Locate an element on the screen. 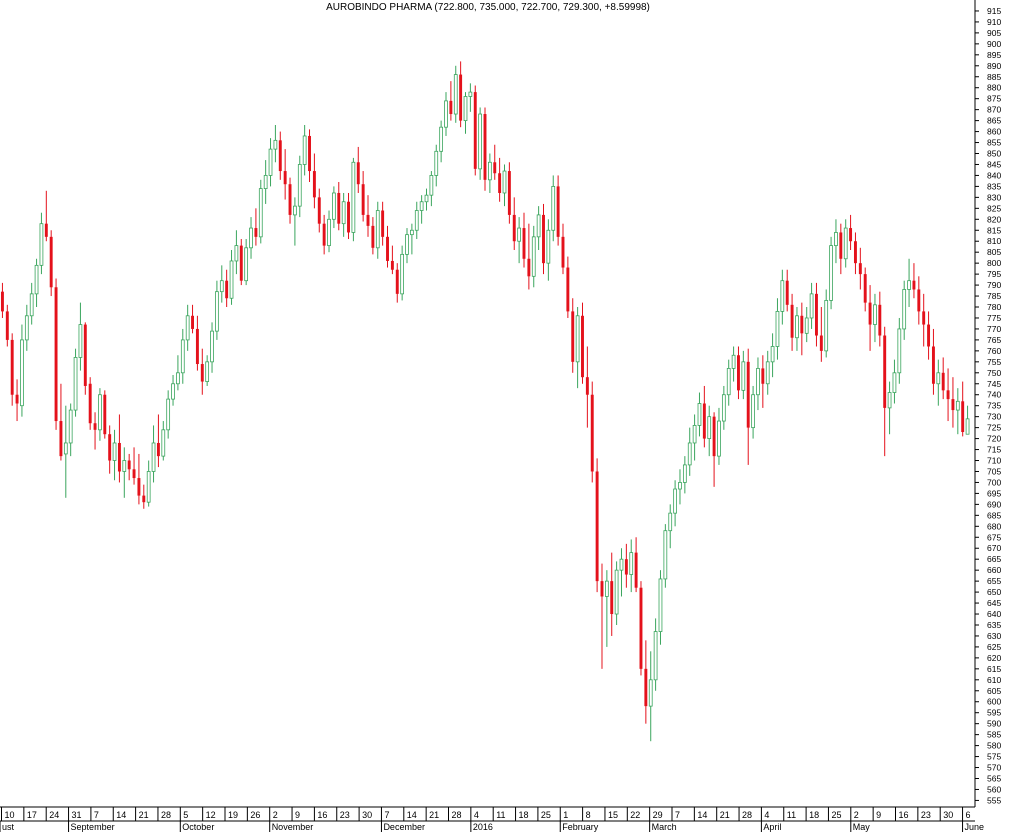 This screenshot has height=832, width=1016. y-tick-label: 765 is located at coordinates (994, 340).